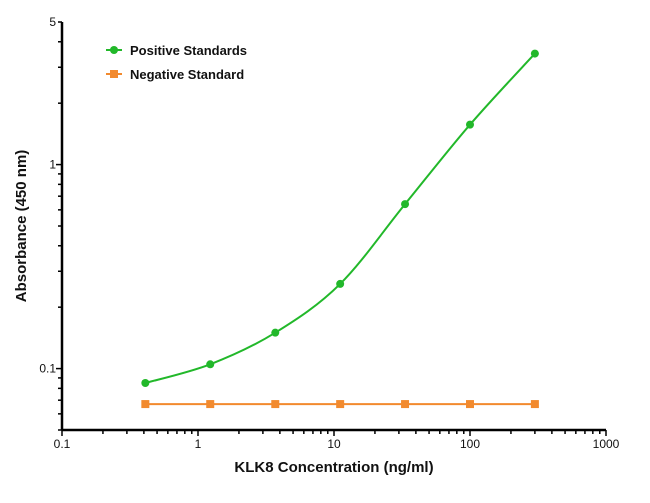 The width and height of the screenshot is (650, 503). Describe the element at coordinates (52, 165) in the screenshot. I see `y-tick-label: 1` at that location.